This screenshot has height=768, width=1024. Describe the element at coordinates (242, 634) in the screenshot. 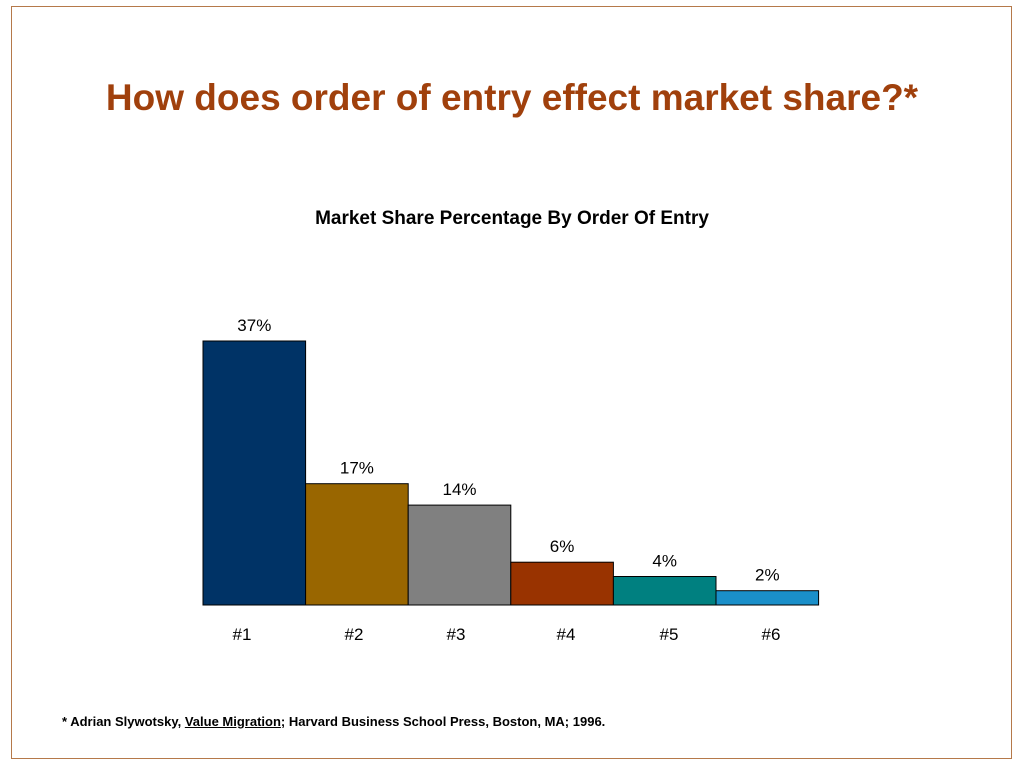

I see `x-tick-label-1: #1` at that location.